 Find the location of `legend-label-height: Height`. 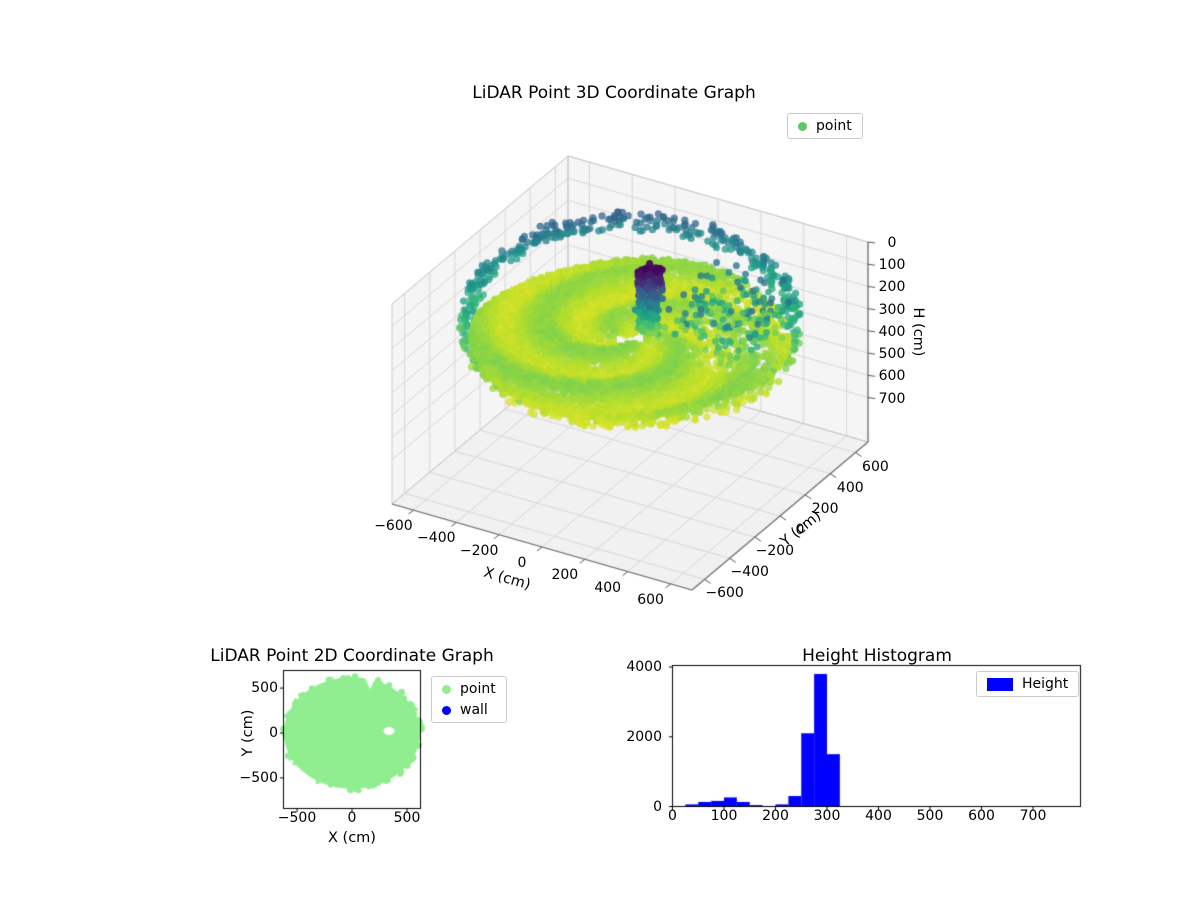

legend-label-height: Height is located at coordinates (1045, 684).